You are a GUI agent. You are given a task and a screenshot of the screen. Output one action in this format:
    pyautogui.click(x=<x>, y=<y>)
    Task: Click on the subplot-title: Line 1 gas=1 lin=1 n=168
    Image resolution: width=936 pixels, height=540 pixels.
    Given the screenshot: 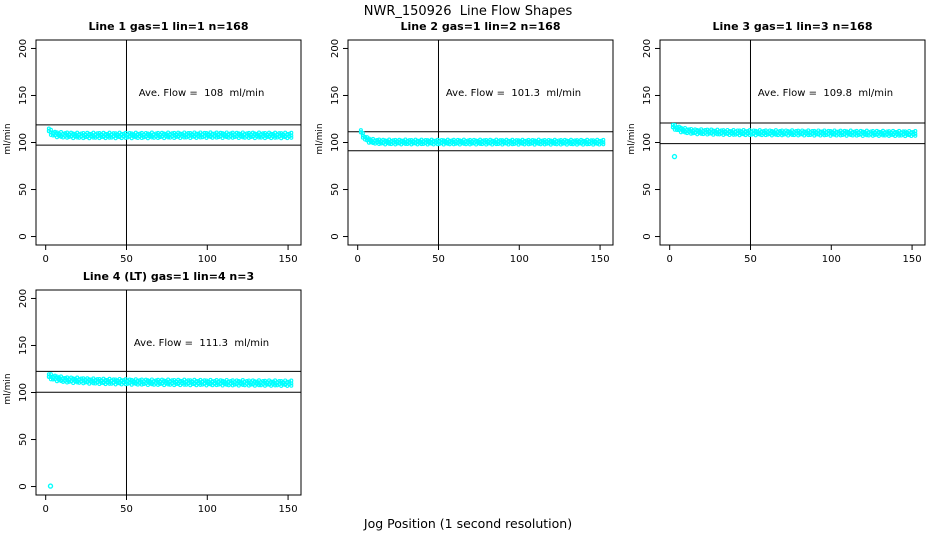 What is the action you would take?
    pyautogui.click(x=168, y=26)
    